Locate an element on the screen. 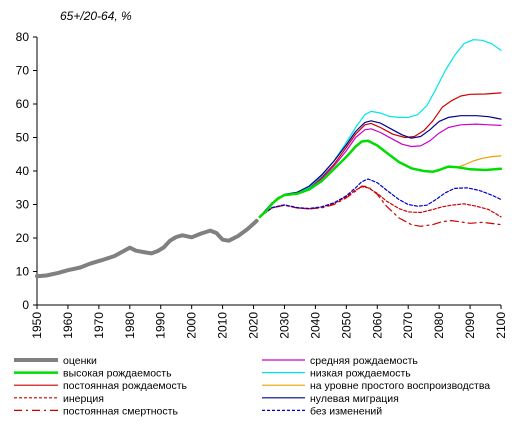 This screenshot has height=430, width=517. legend-label: оценки is located at coordinates (80, 361).